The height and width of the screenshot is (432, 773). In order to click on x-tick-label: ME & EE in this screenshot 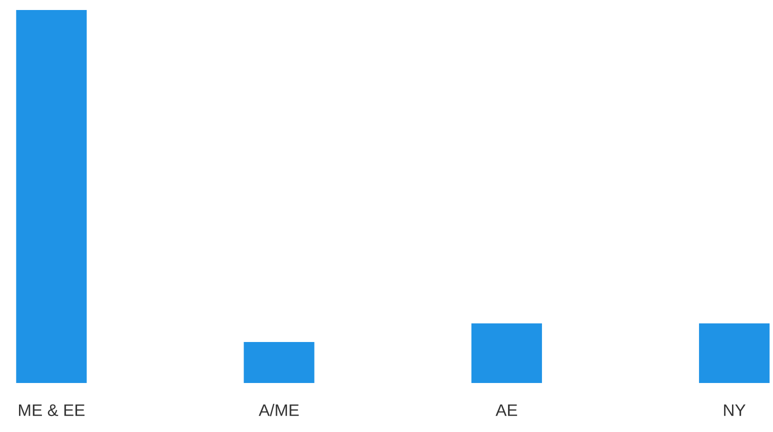, I will do `click(52, 410)`.